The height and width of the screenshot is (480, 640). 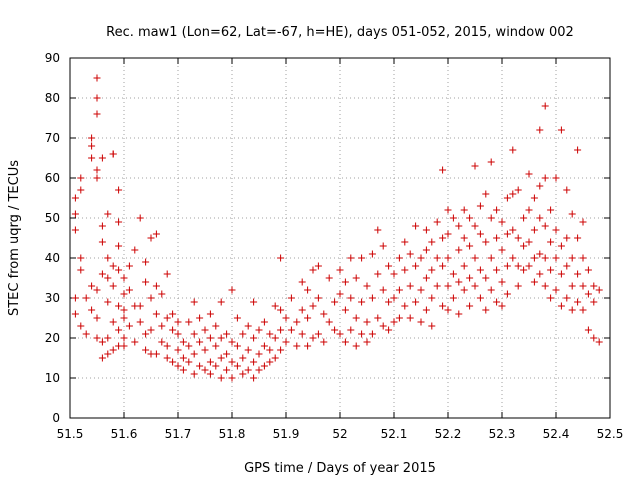 I want to click on y-tick-label: 70, so click(x=52, y=138).